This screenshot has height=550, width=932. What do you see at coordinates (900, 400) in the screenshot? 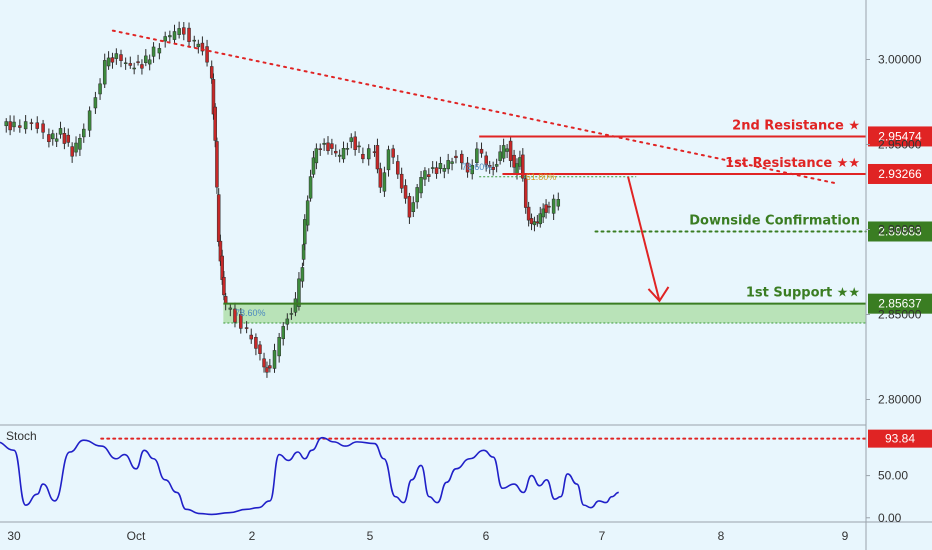
I see `price-tick-label: 2.80000` at bounding box center [900, 400].